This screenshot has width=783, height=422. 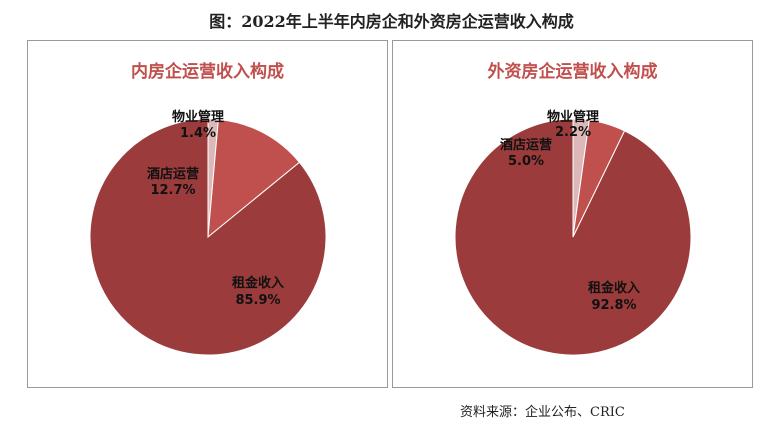 I want to click on slice-value-label: 5.0%, so click(x=526, y=161).